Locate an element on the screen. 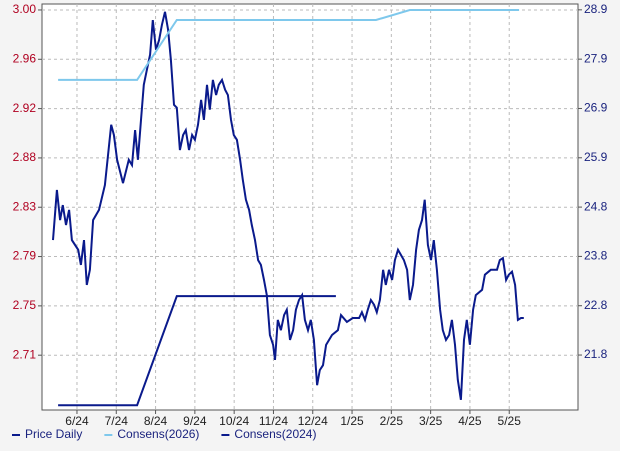 The width and height of the screenshot is (620, 451). x-tick-label: 9/24 is located at coordinates (195, 421).